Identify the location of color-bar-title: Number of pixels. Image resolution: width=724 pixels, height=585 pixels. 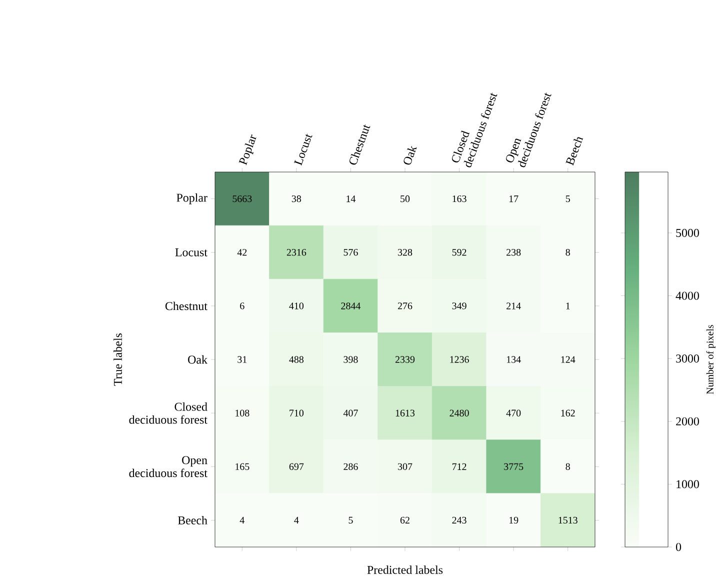
(711, 359).